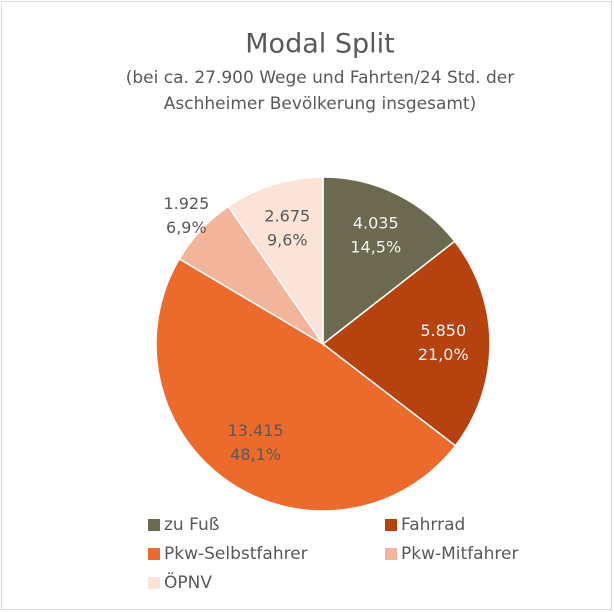 This screenshot has height=612, width=614. Describe the element at coordinates (443, 330) in the screenshot. I see `data-label: 5.850` at that location.